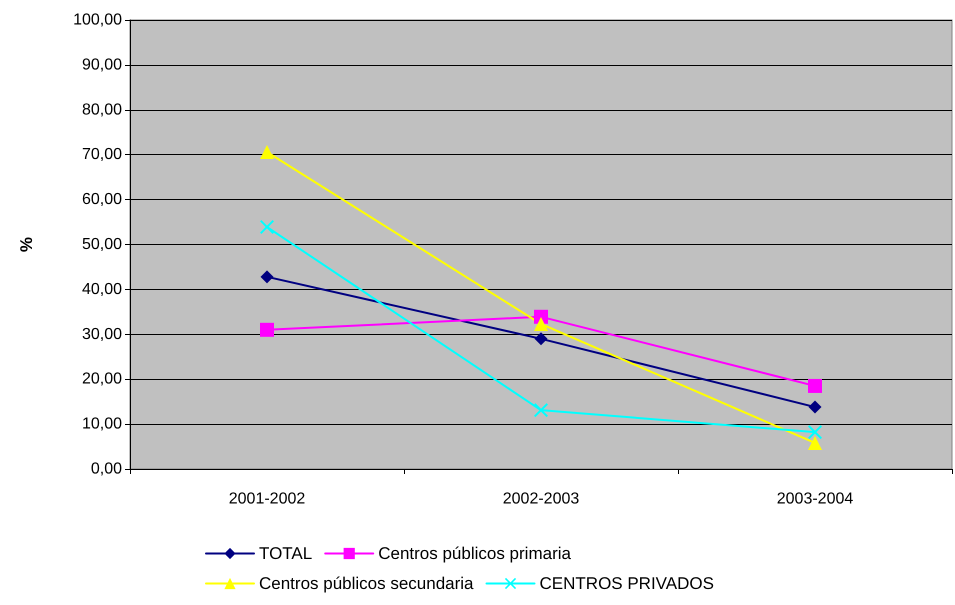 The image size is (955, 605). I want to click on y-tick-label: 10,00, so click(102, 424).